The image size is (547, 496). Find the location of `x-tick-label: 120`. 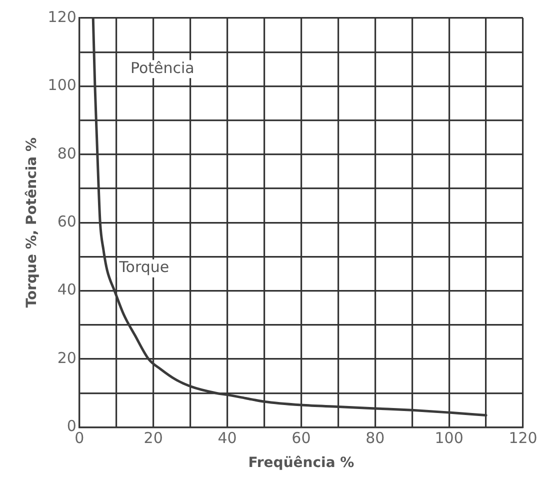

x-tick-label: 120 is located at coordinates (523, 438).